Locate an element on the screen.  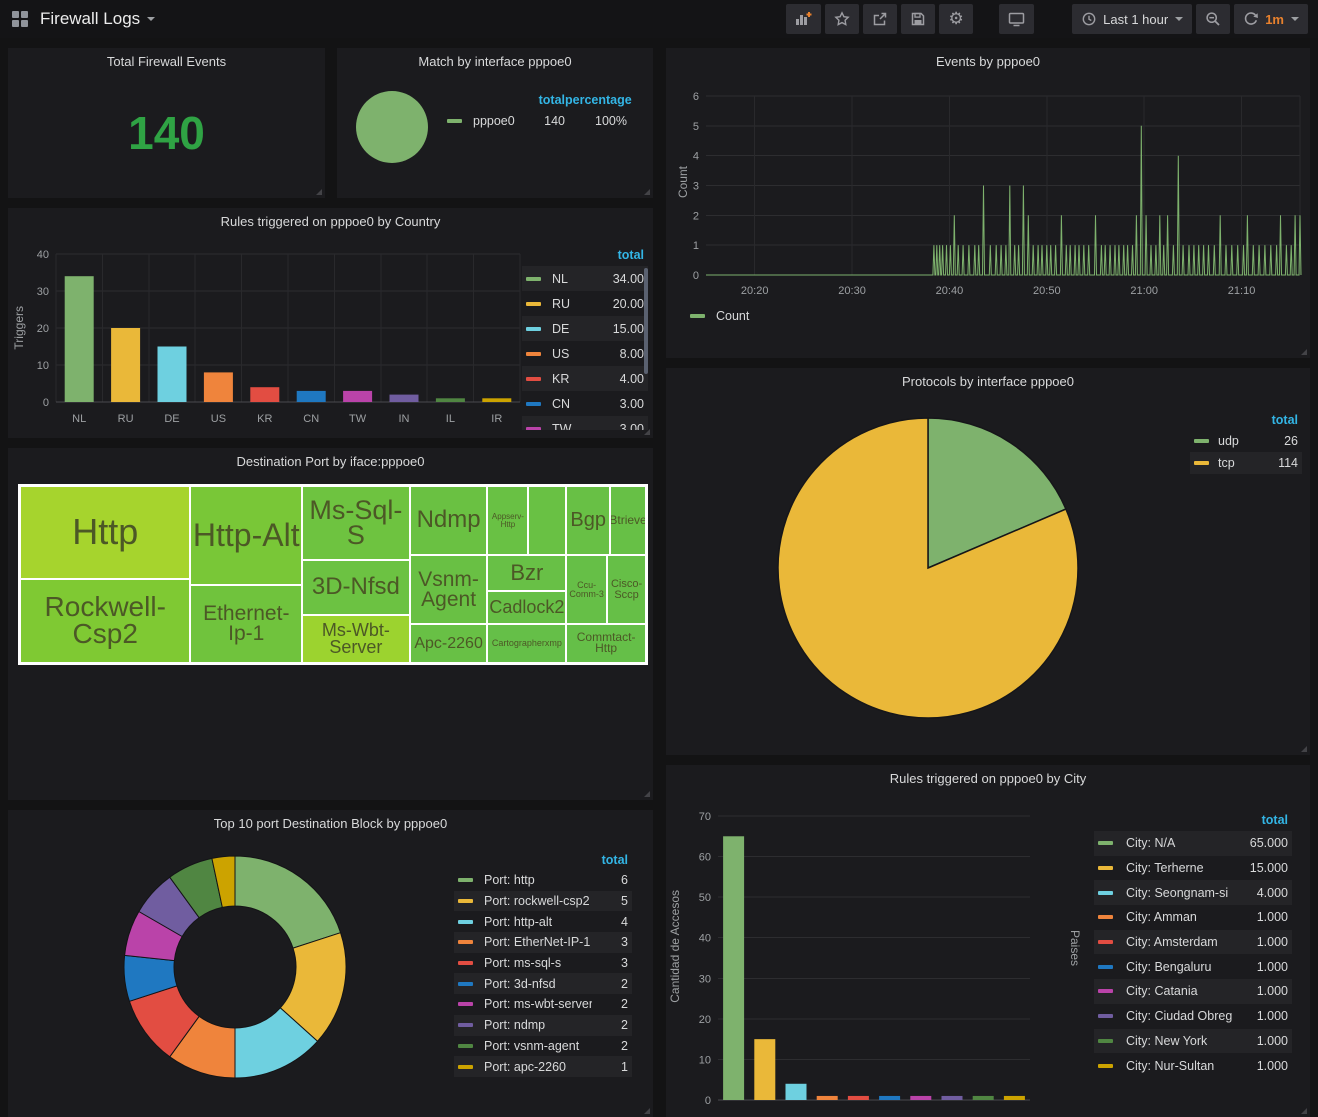
legend-row: Port: EtherNet-IP-1 3 is located at coordinates (543, 942).